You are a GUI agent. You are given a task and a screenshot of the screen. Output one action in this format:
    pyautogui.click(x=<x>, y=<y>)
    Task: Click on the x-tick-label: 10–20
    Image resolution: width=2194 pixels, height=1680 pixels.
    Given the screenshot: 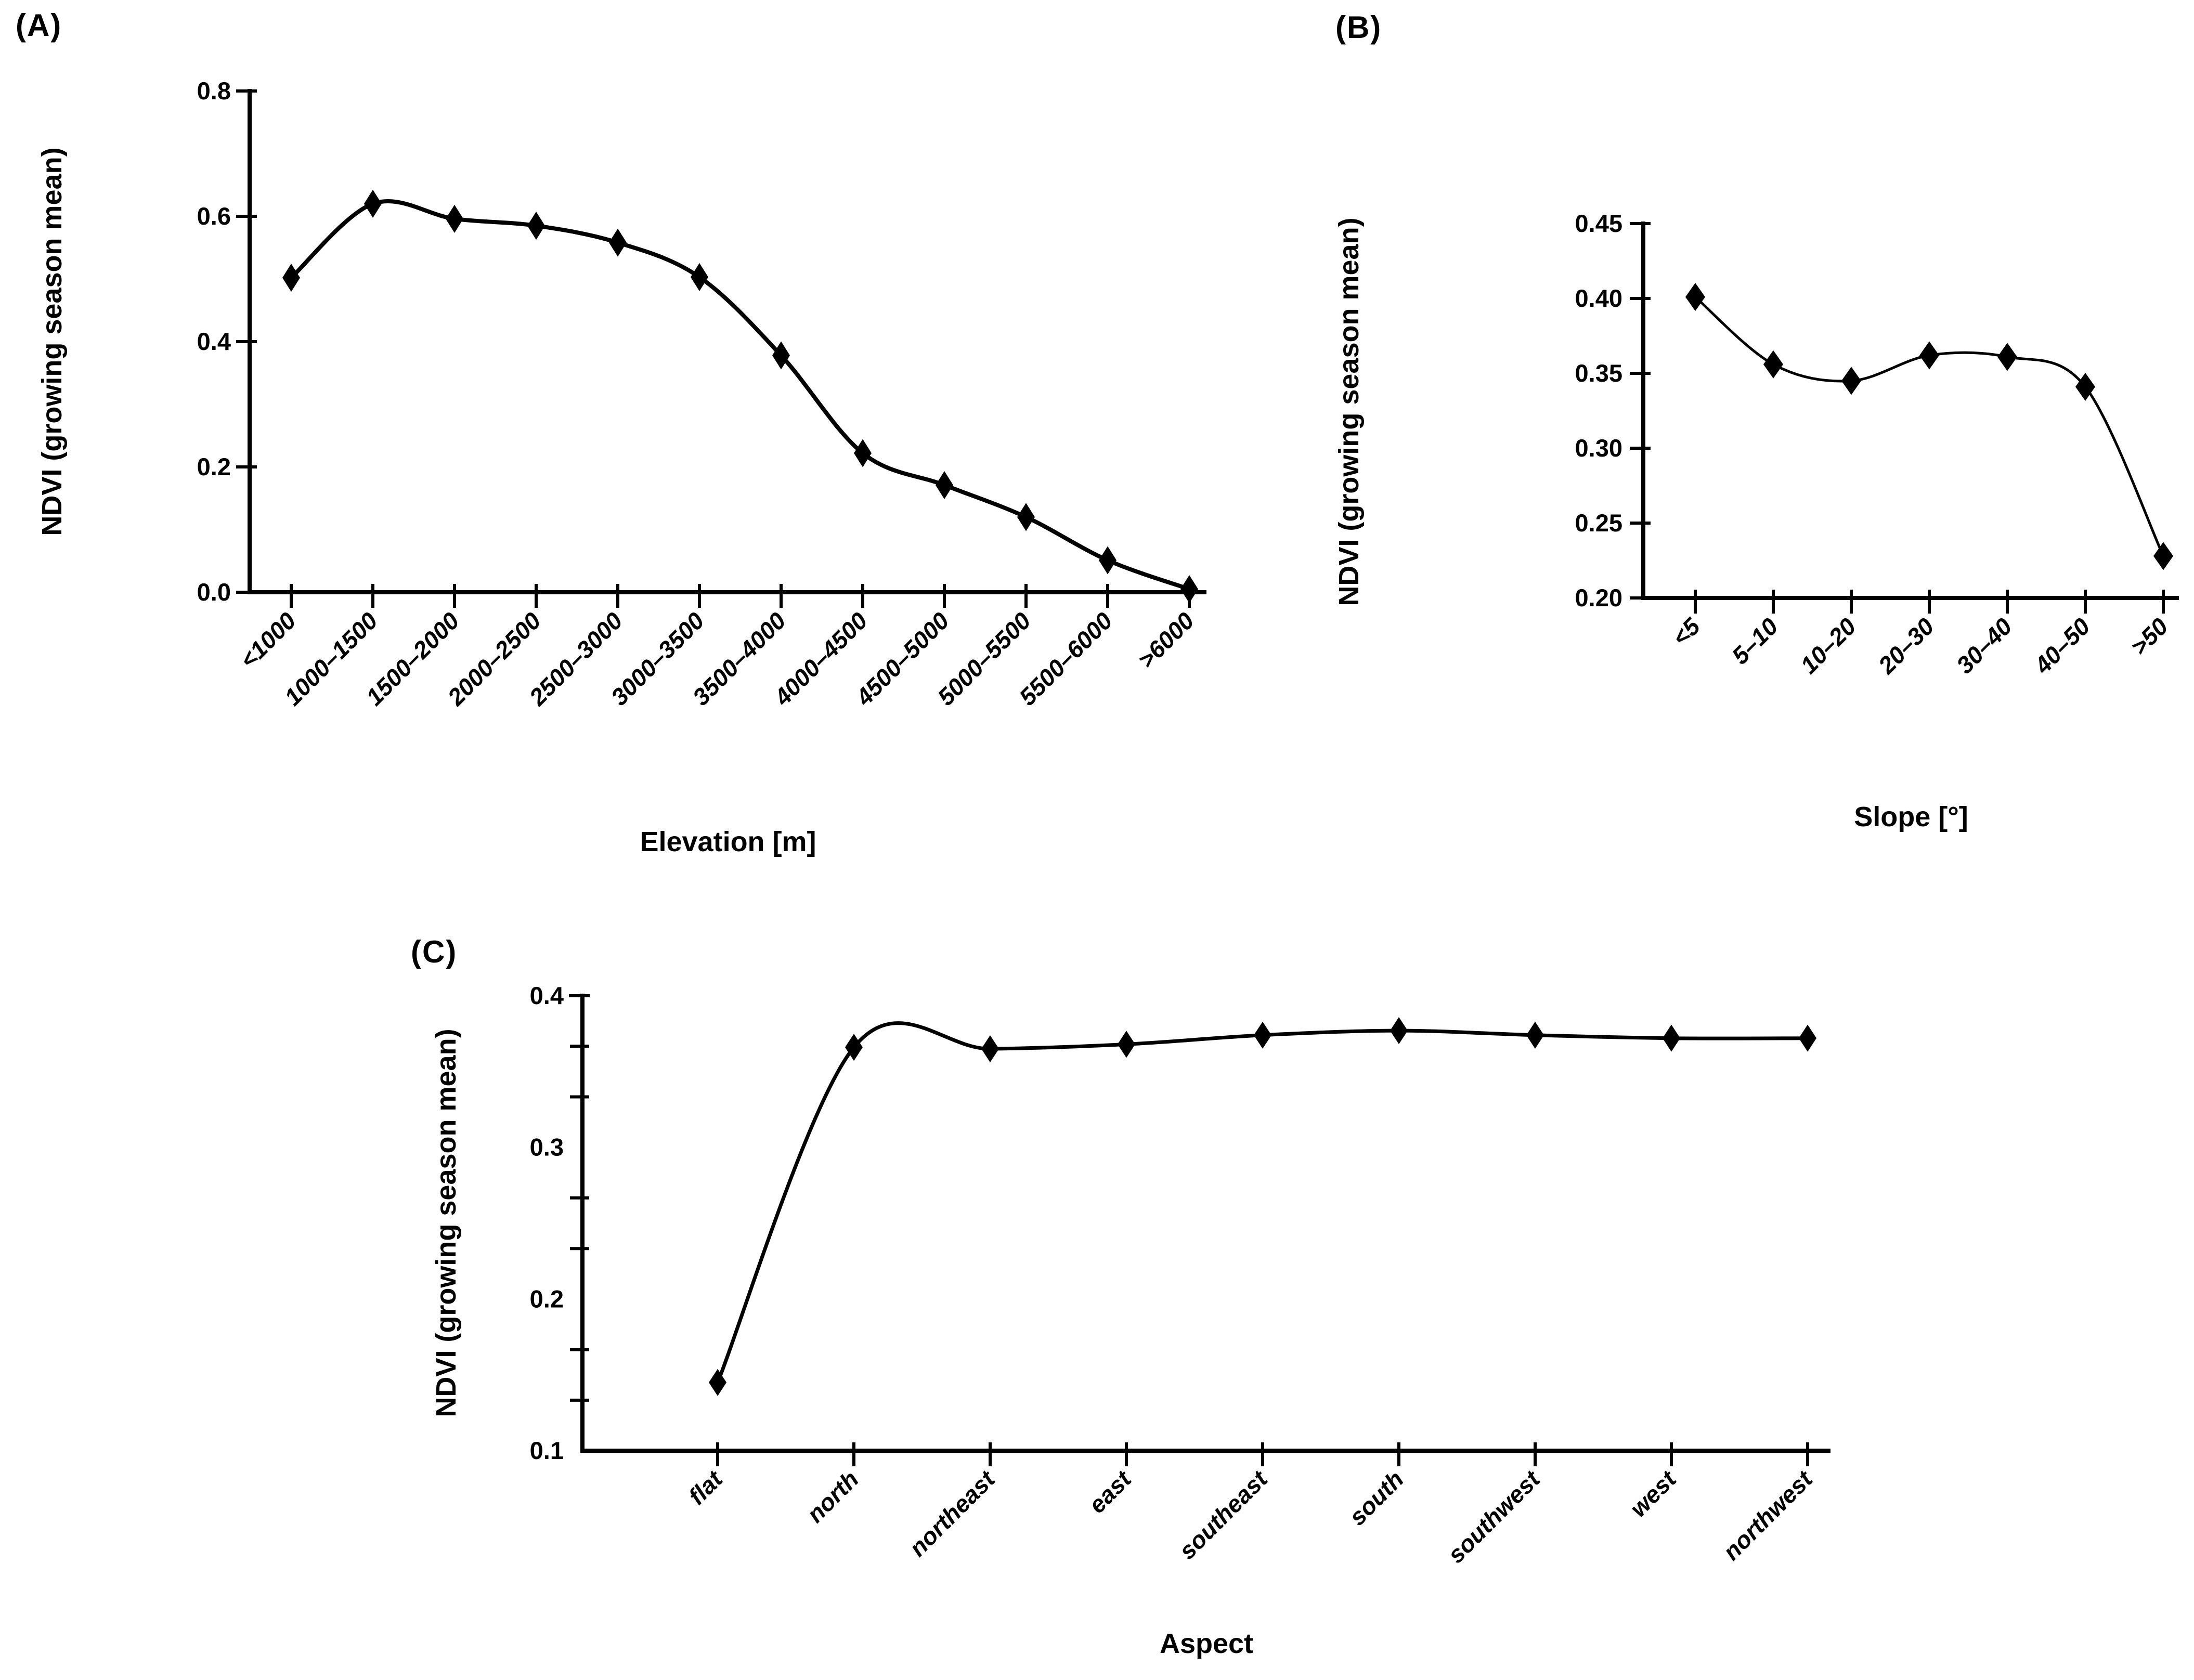 What is the action you would take?
    pyautogui.click(x=1829, y=646)
    